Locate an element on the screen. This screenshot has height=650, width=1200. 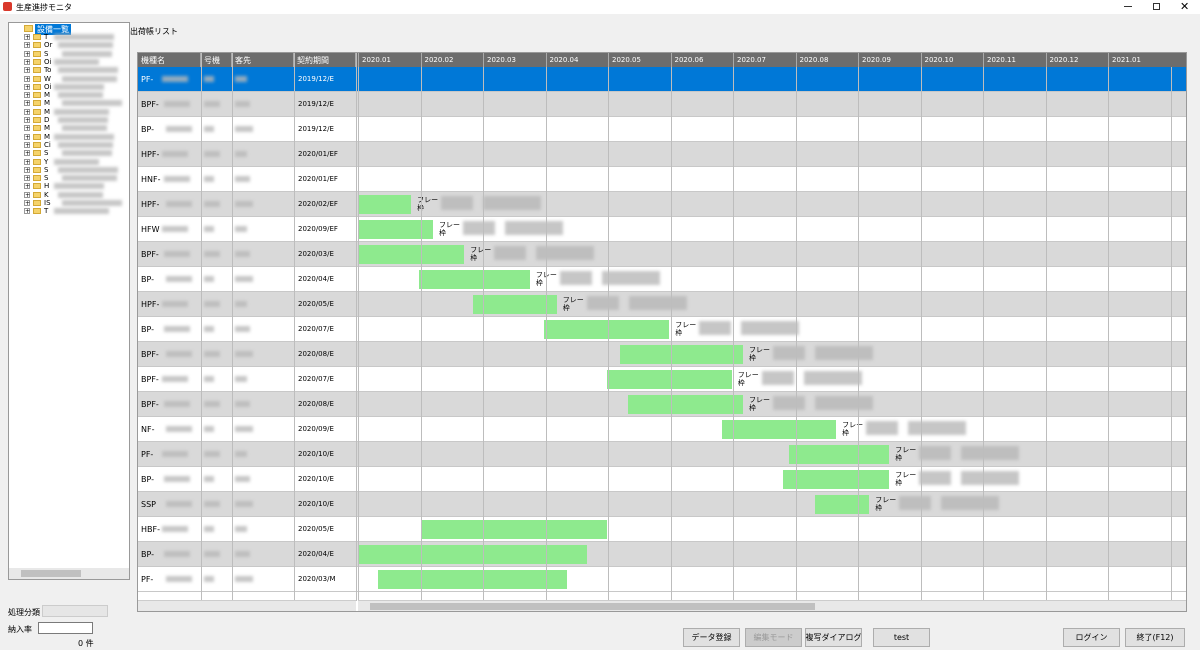
tree-item: K is located at coordinates (46, 194).